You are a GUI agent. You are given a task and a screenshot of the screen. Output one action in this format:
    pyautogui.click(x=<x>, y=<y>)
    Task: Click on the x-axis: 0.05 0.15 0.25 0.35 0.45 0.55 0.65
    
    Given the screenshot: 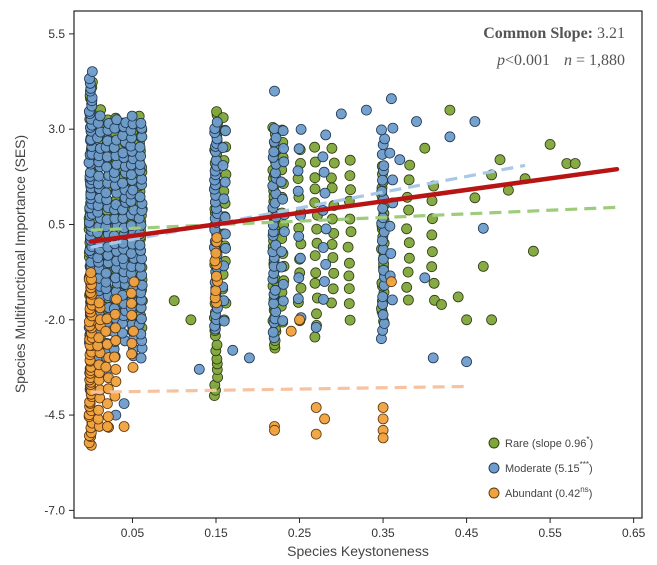 What is the action you would take?
    pyautogui.click(x=383, y=529)
    